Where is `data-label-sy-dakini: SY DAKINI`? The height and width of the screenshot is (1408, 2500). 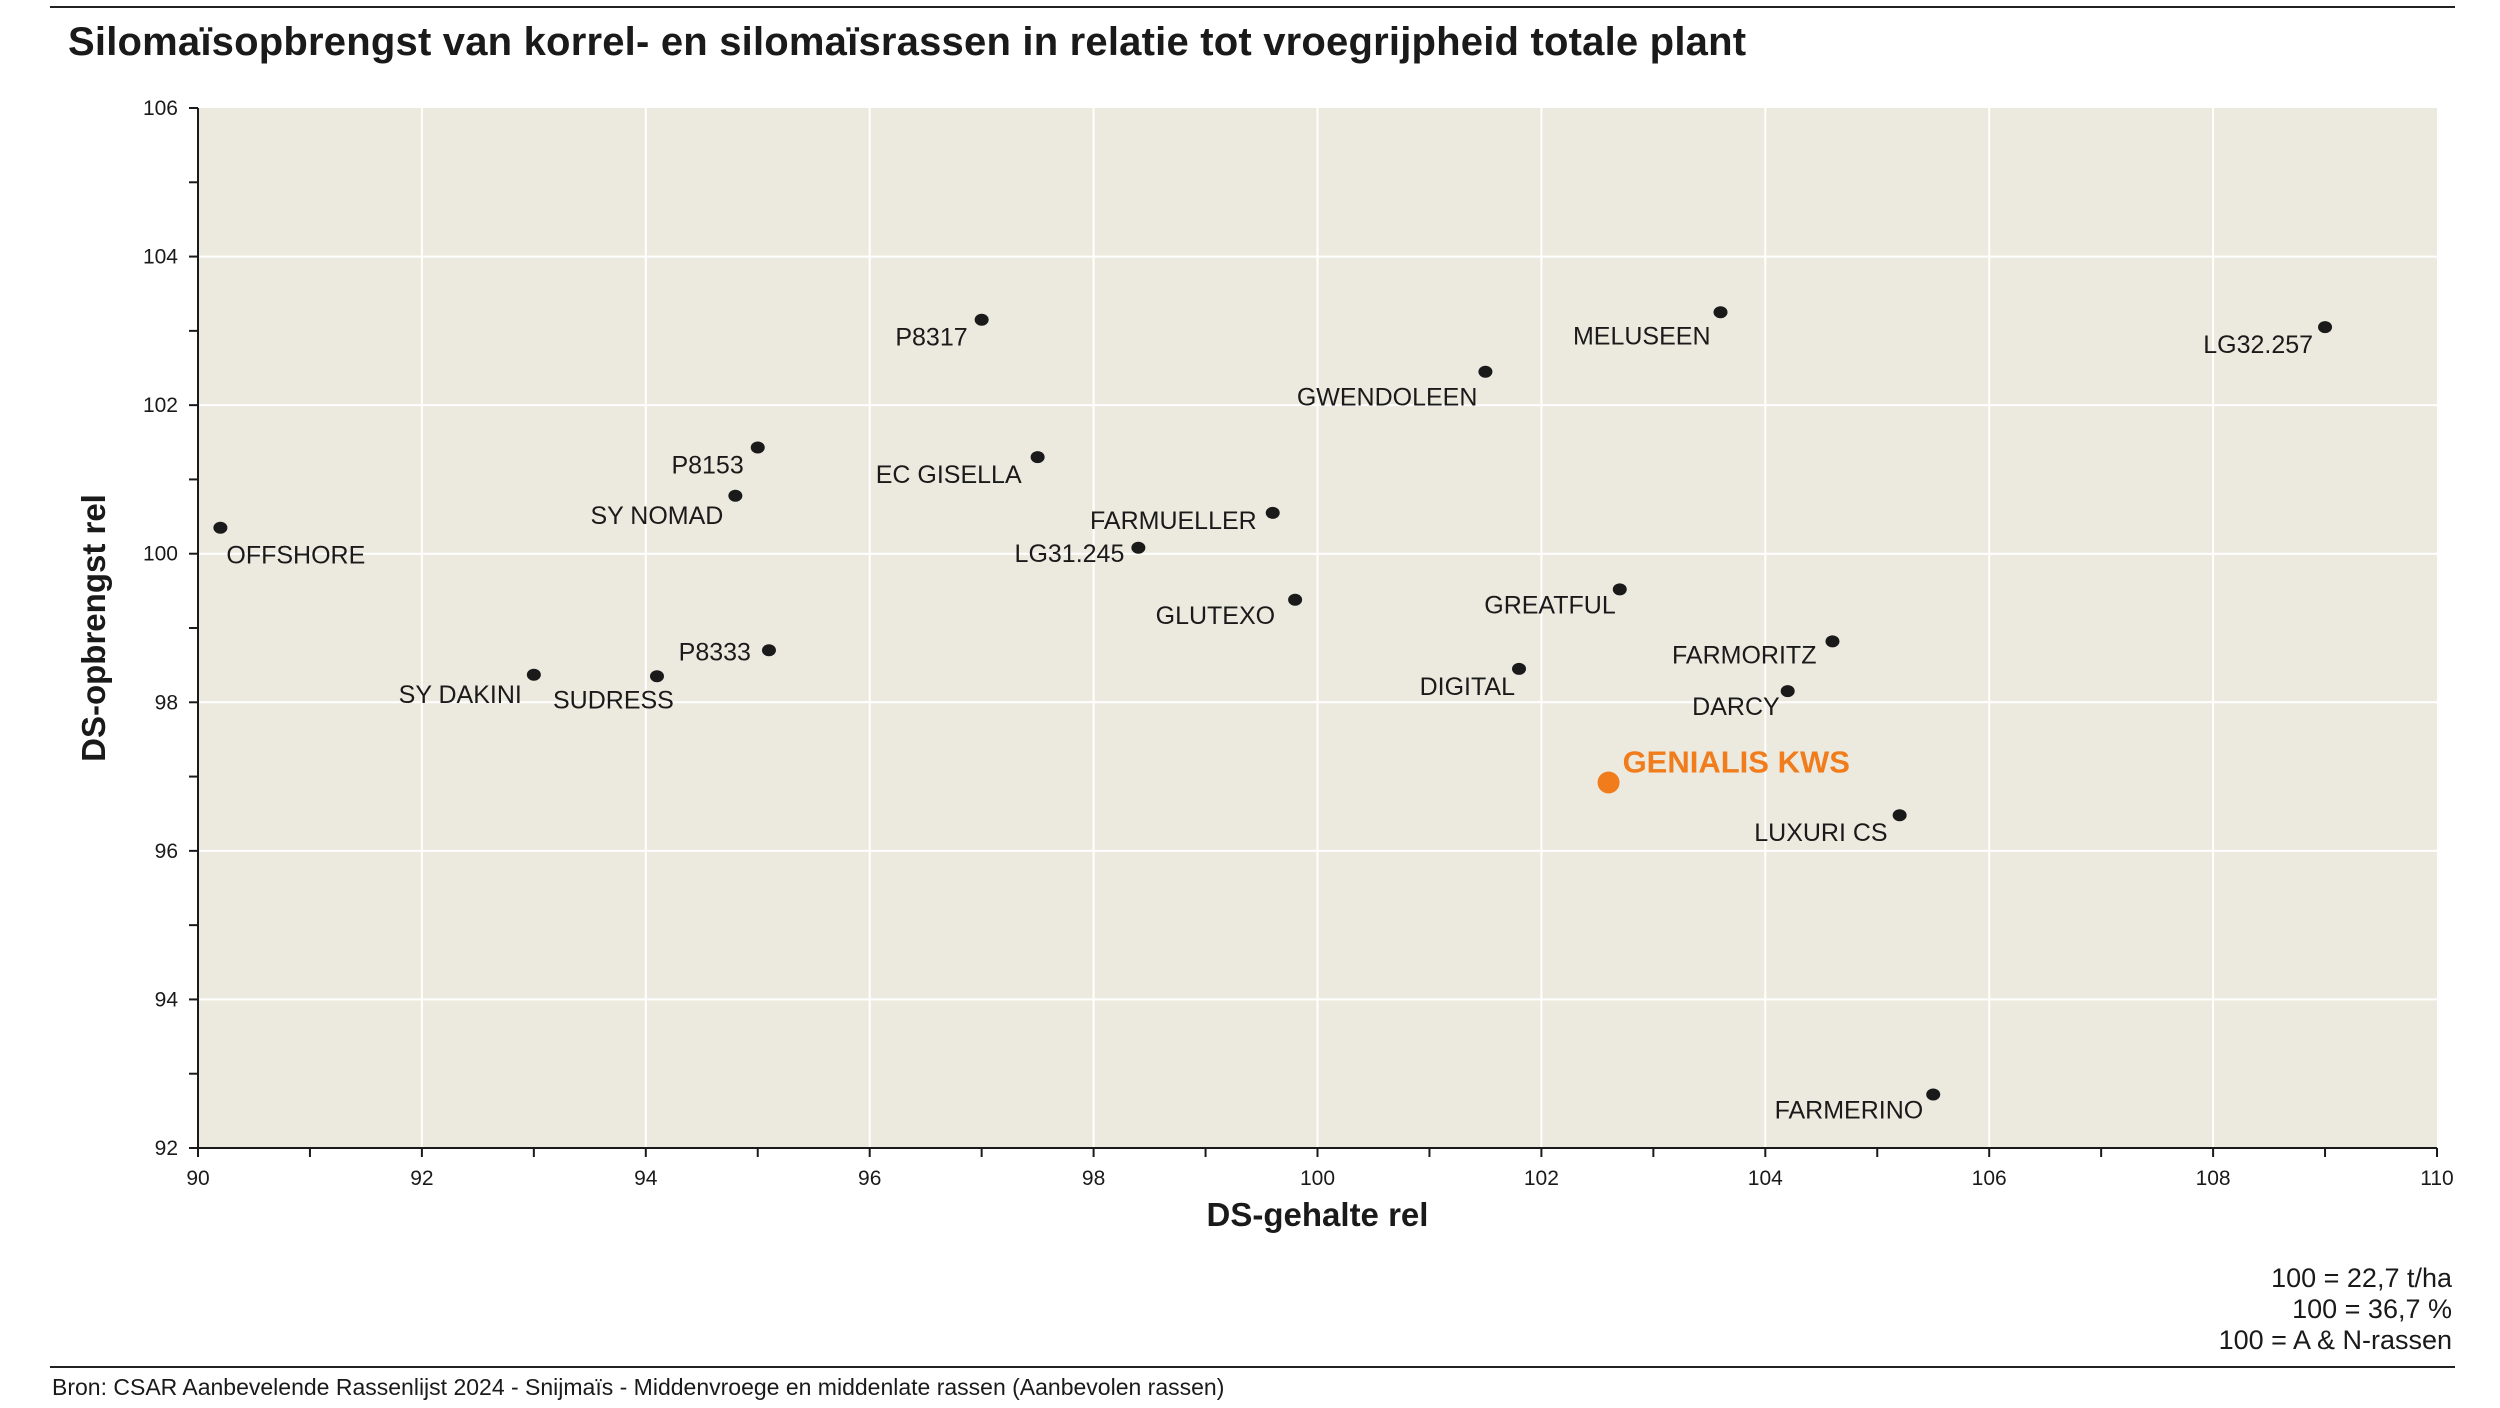 data-label-sy-dakini: SY DAKINI is located at coordinates (460, 695).